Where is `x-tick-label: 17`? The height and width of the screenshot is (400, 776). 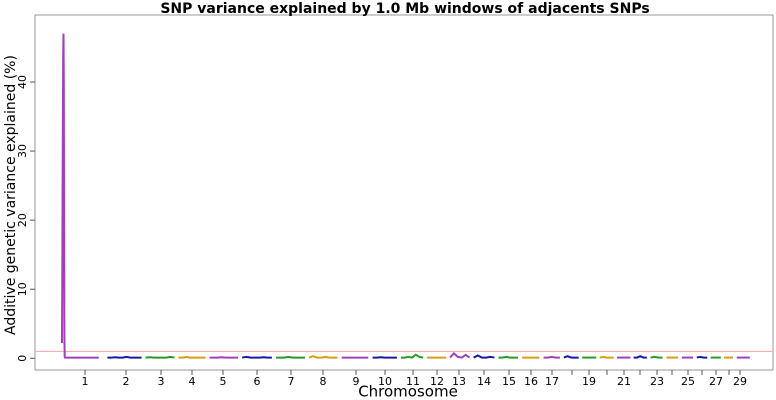 x-tick-label: 17 is located at coordinates (552, 381).